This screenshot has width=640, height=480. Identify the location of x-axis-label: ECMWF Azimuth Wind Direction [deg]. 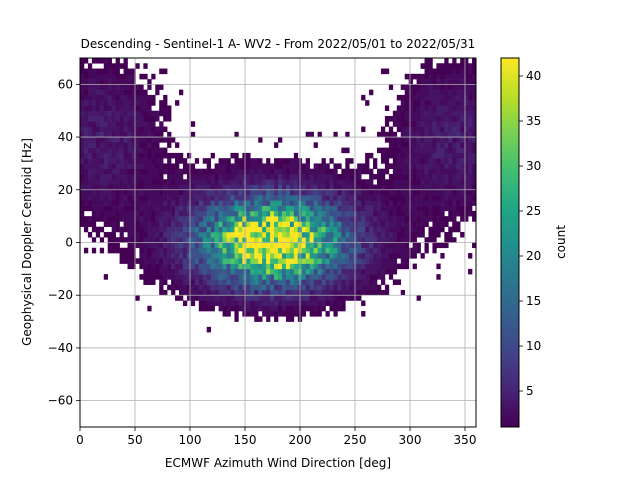
(278, 463).